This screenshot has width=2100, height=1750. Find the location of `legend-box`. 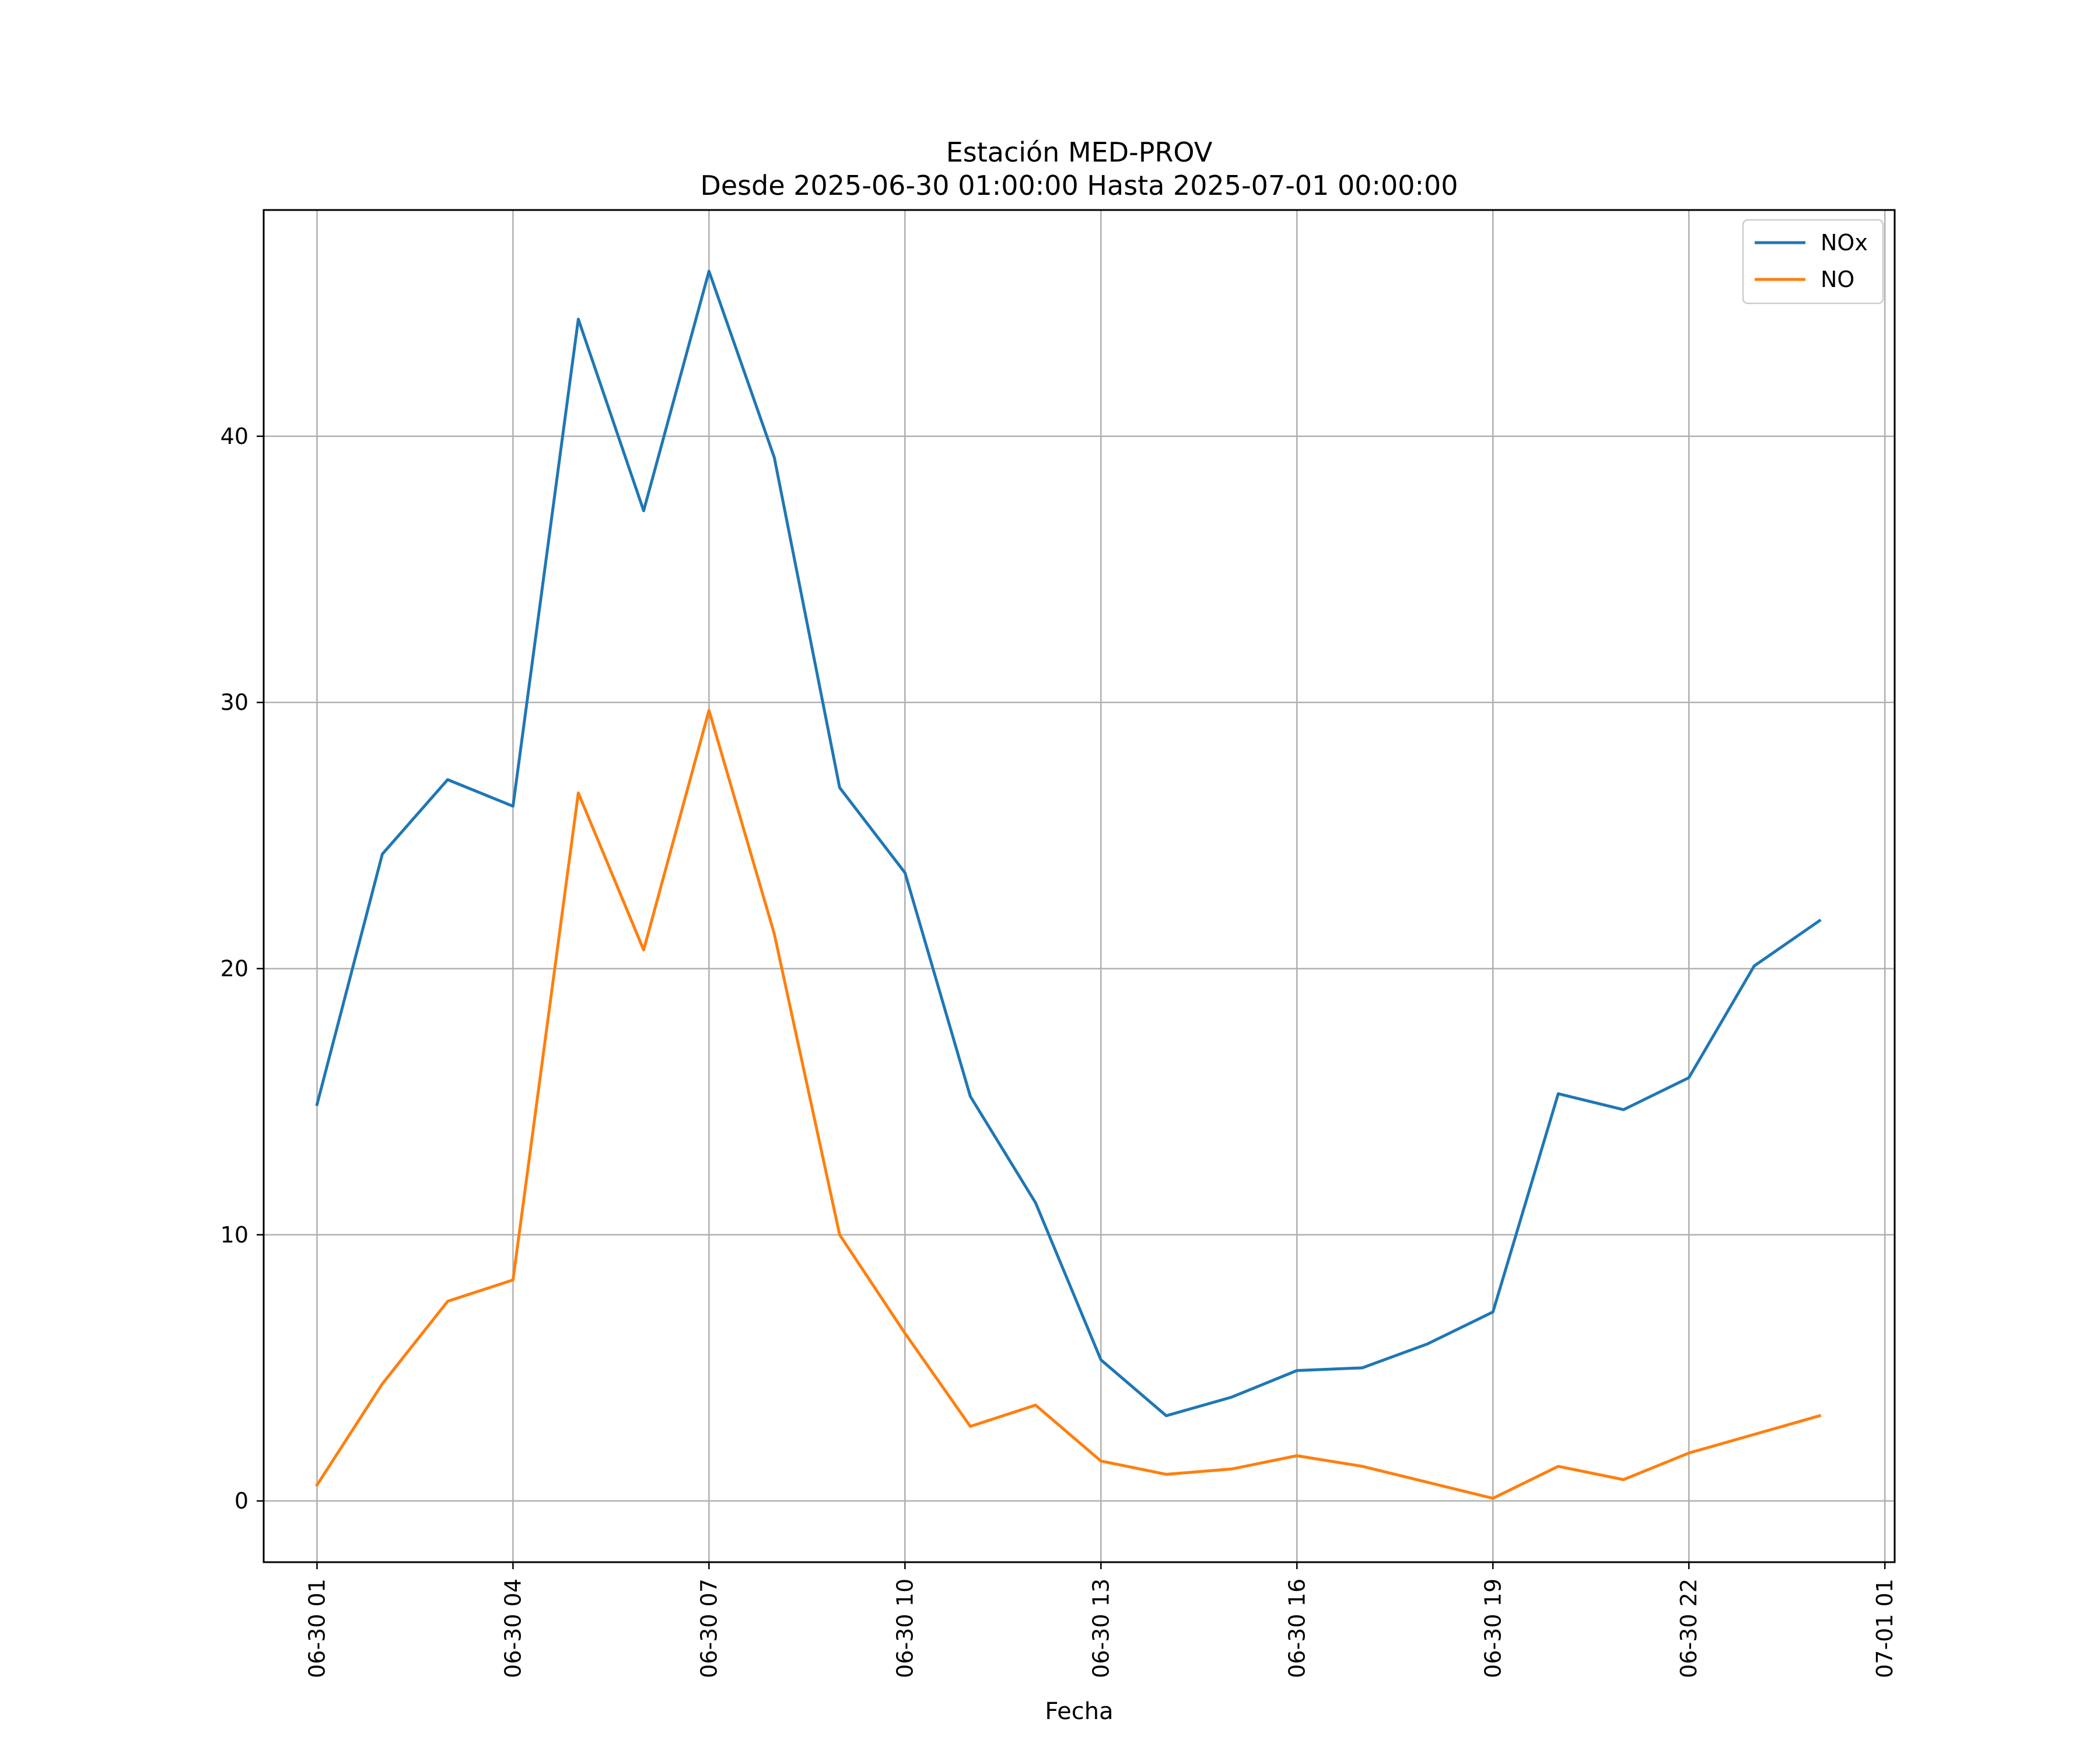

legend-box is located at coordinates (1813, 261).